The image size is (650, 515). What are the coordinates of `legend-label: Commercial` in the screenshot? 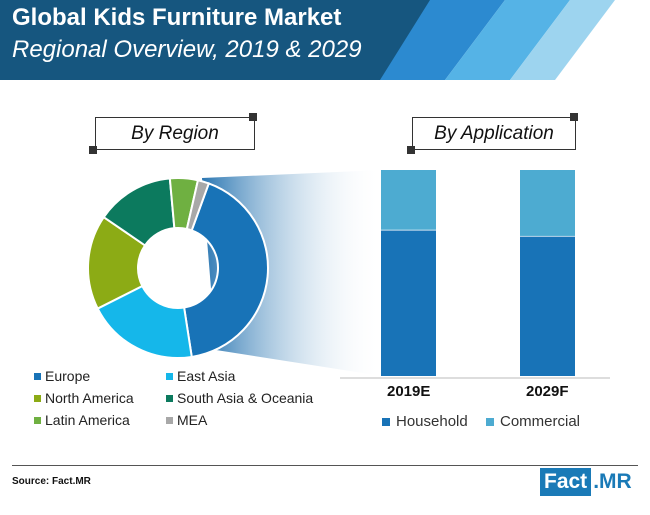 It's located at (540, 421).